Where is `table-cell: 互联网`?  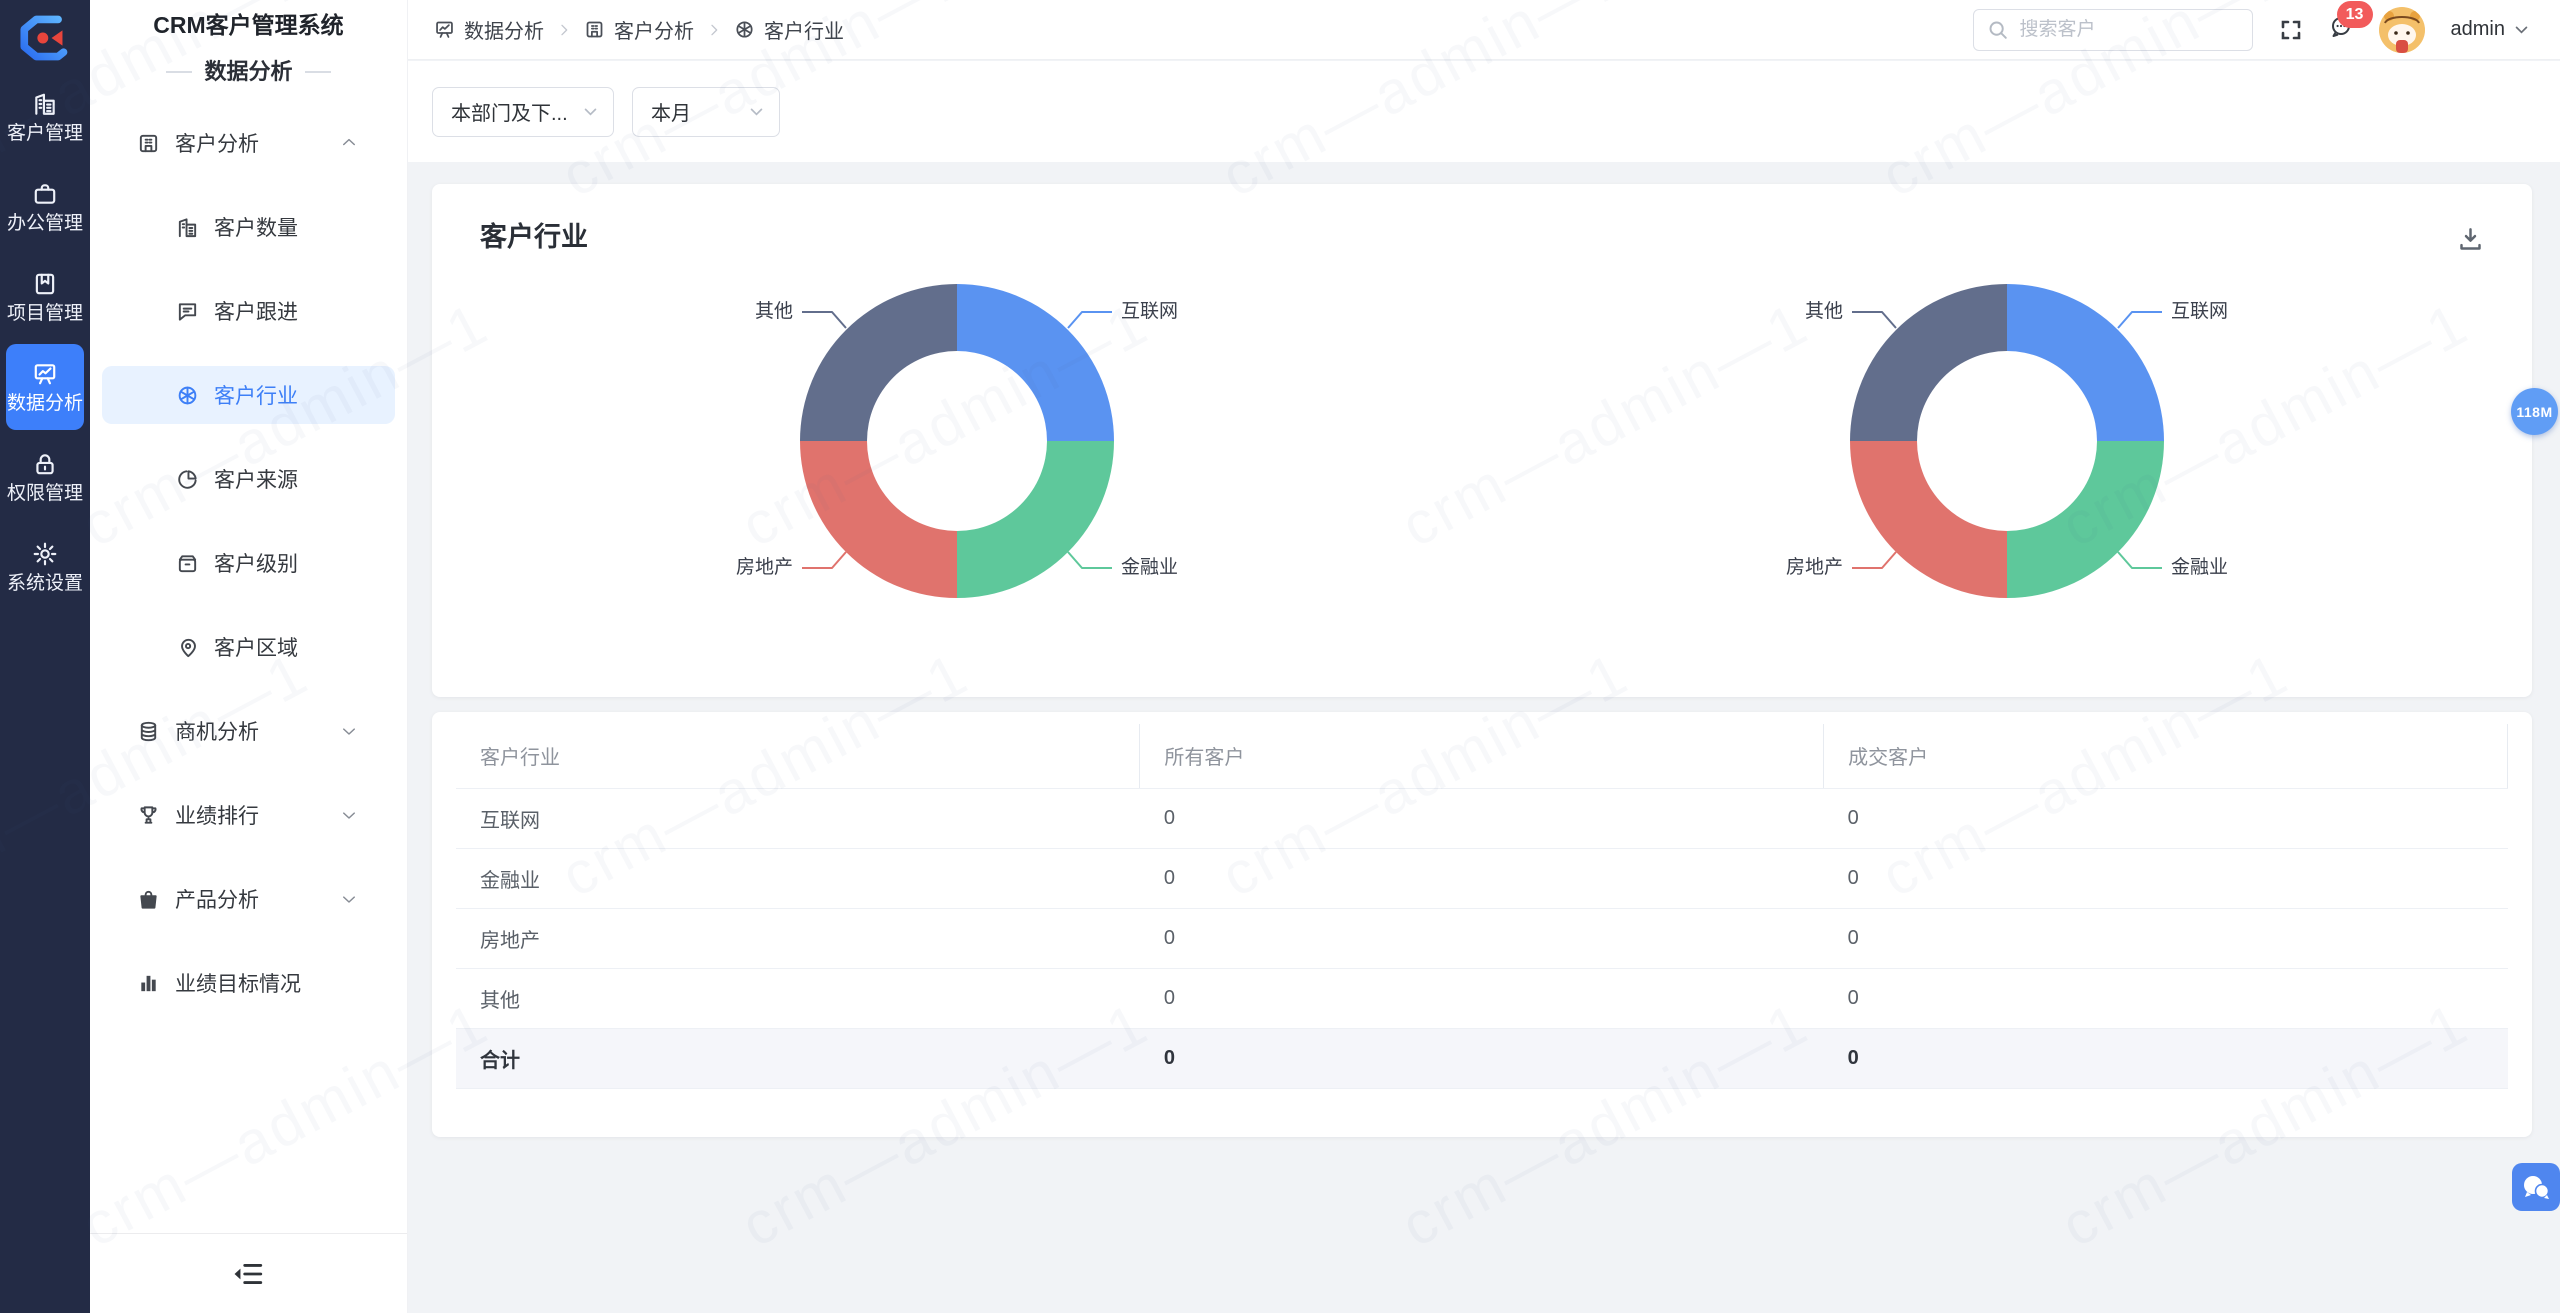 table-cell: 互联网 is located at coordinates (798, 818).